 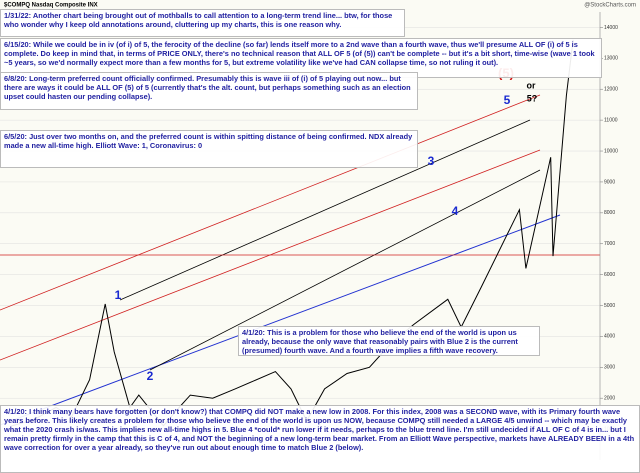 What do you see at coordinates (609, 399) in the screenshot?
I see `y-tick-label: 2000` at bounding box center [609, 399].